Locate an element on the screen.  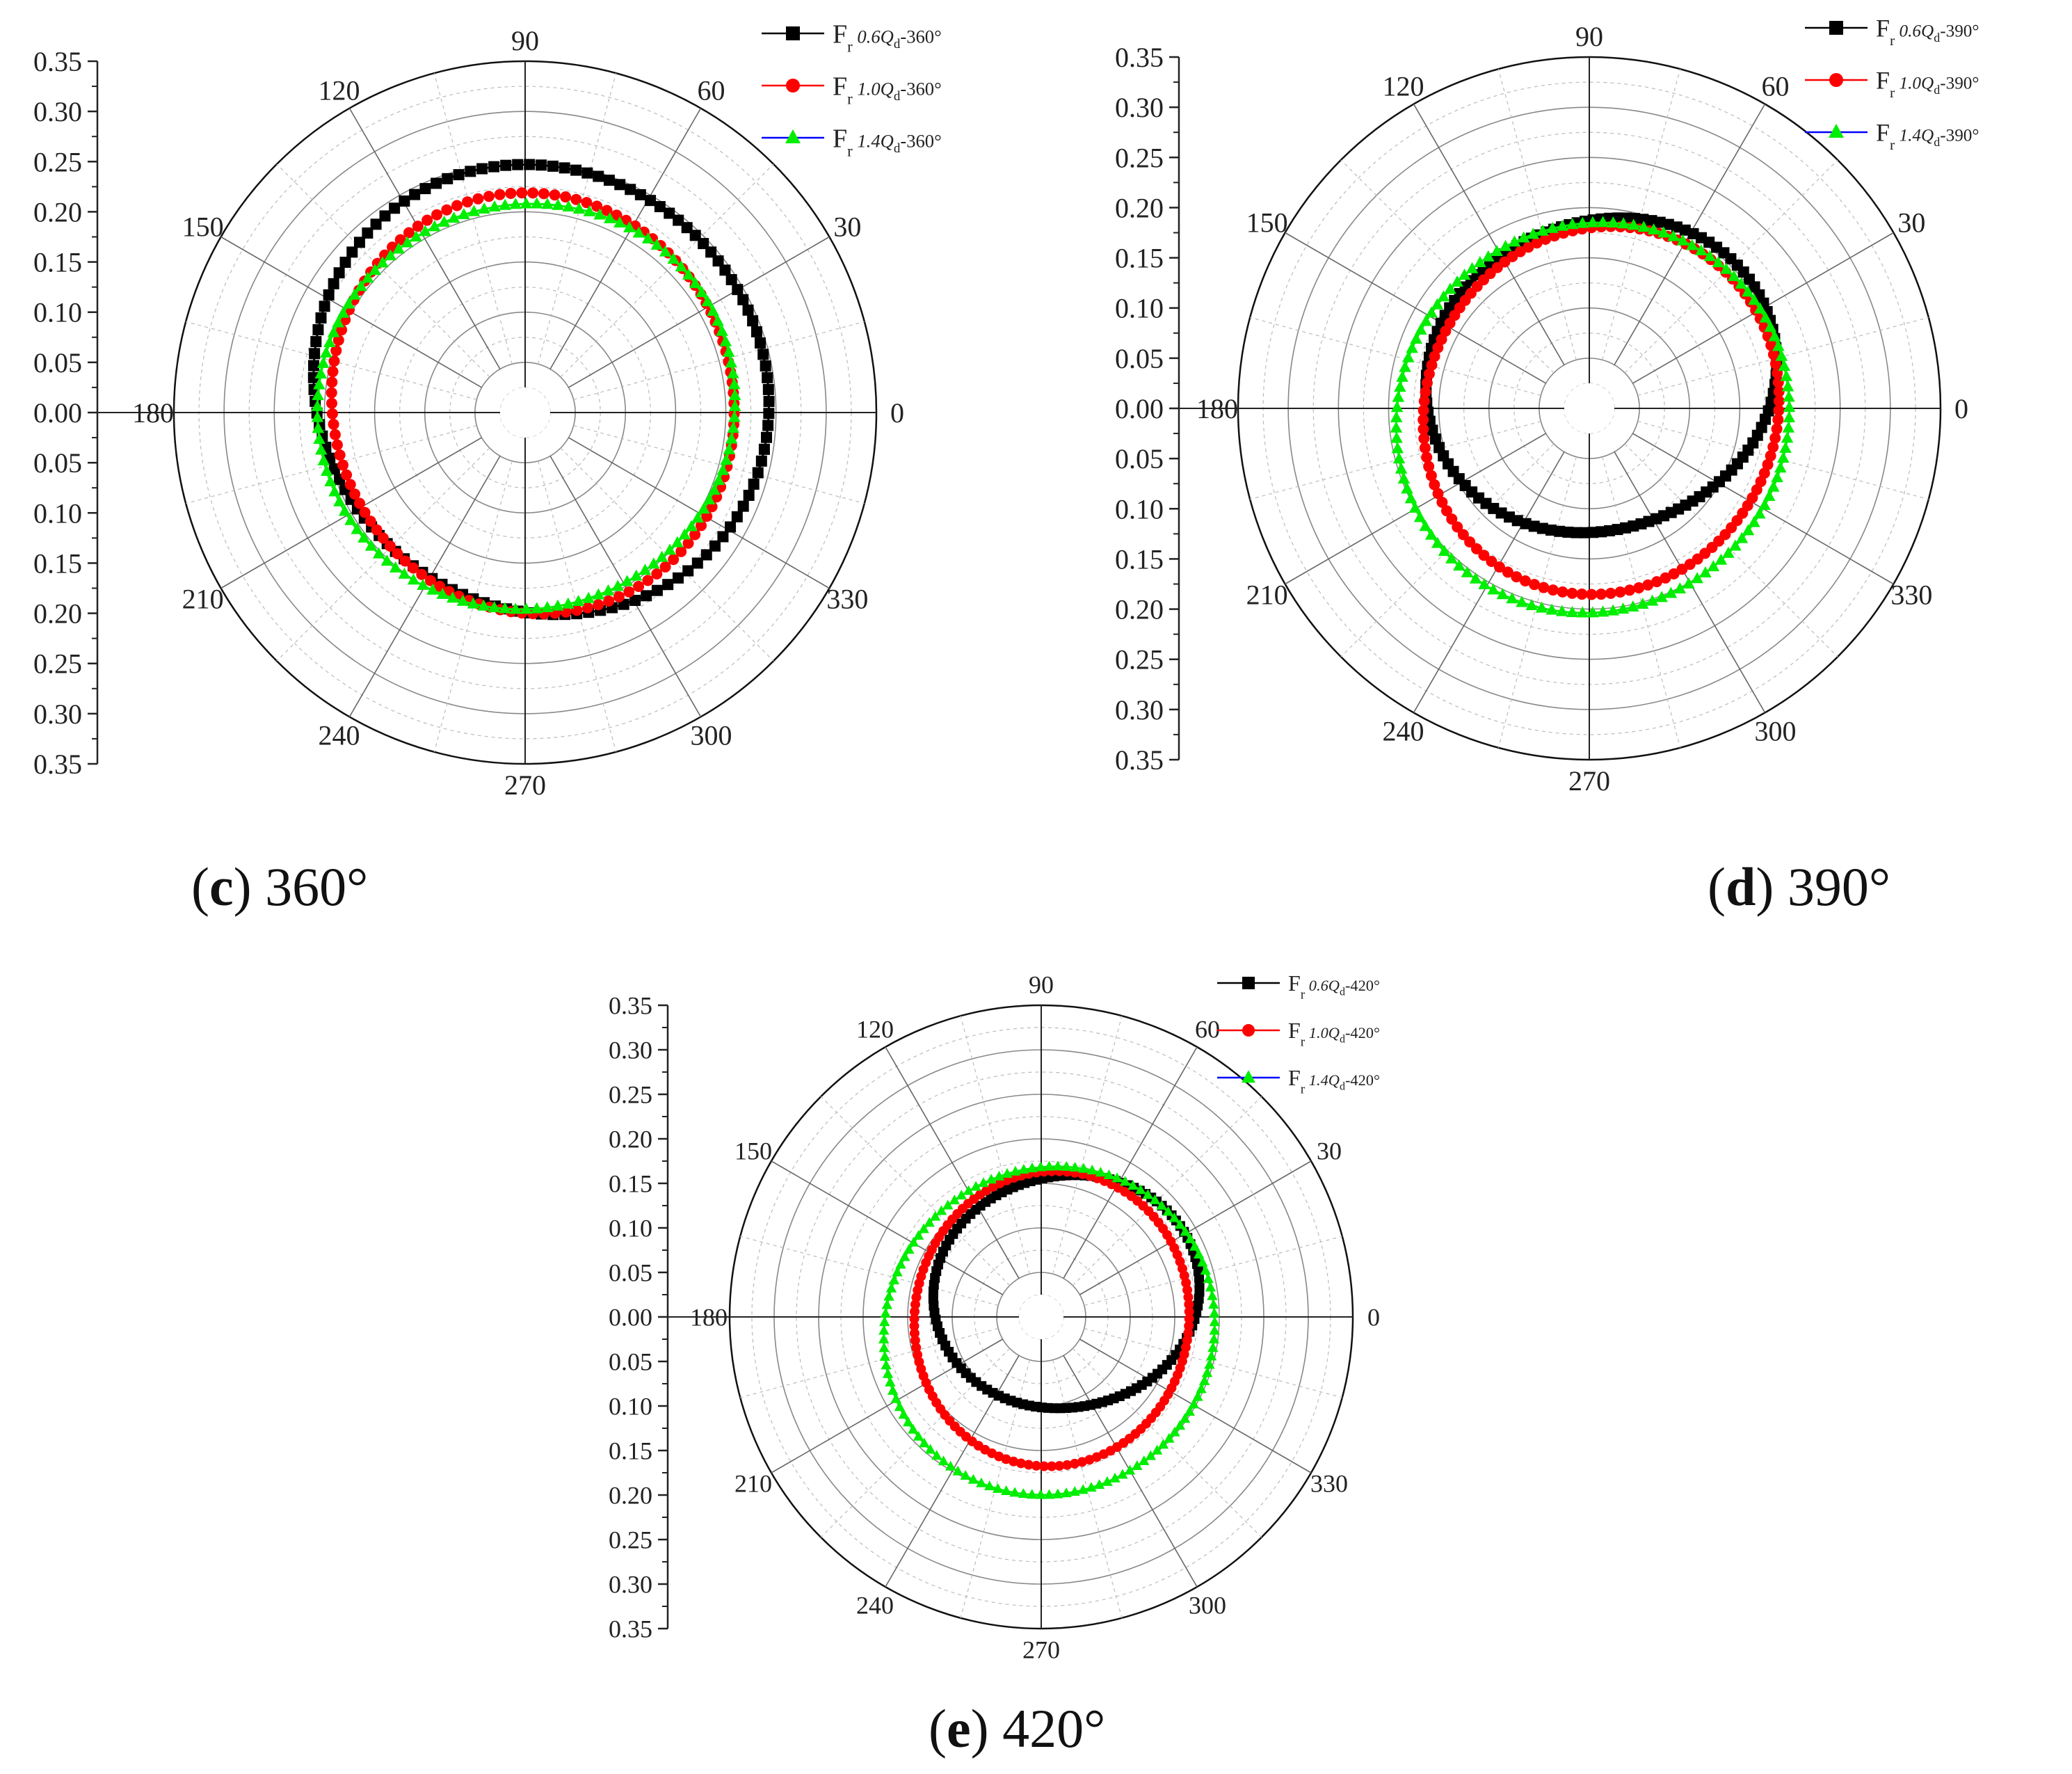
caption-e-text: 420° is located at coordinates (1047, 1728).